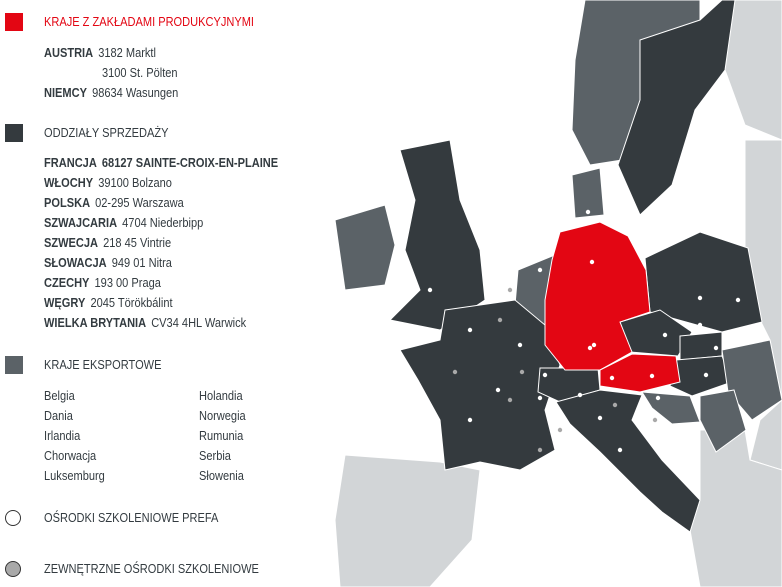 The height and width of the screenshot is (587, 782). Describe the element at coordinates (215, 455) in the screenshot. I see `export-country: Serbia` at that location.